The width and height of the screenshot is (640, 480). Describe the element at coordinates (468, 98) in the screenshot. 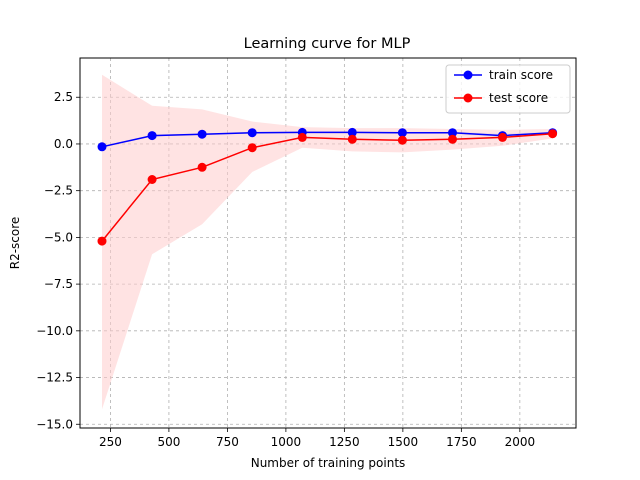

I see `legend-test-marker` at that location.